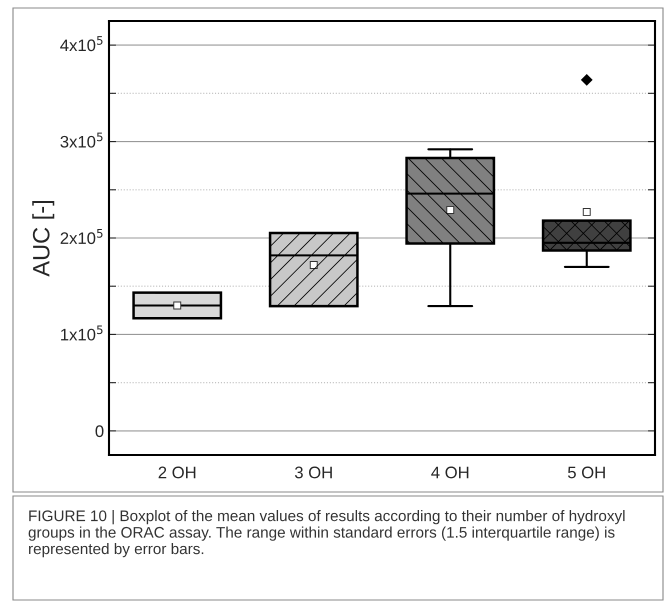  Describe the element at coordinates (449, 472) in the screenshot. I see `x-tick-label: 4 OH` at that location.